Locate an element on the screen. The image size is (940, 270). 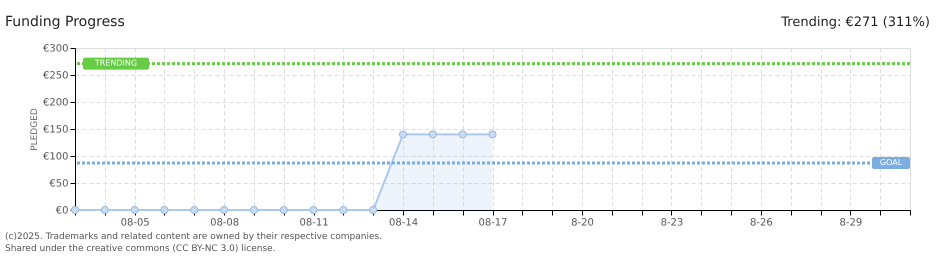
x-tick-label: 8-23 is located at coordinates (672, 223).